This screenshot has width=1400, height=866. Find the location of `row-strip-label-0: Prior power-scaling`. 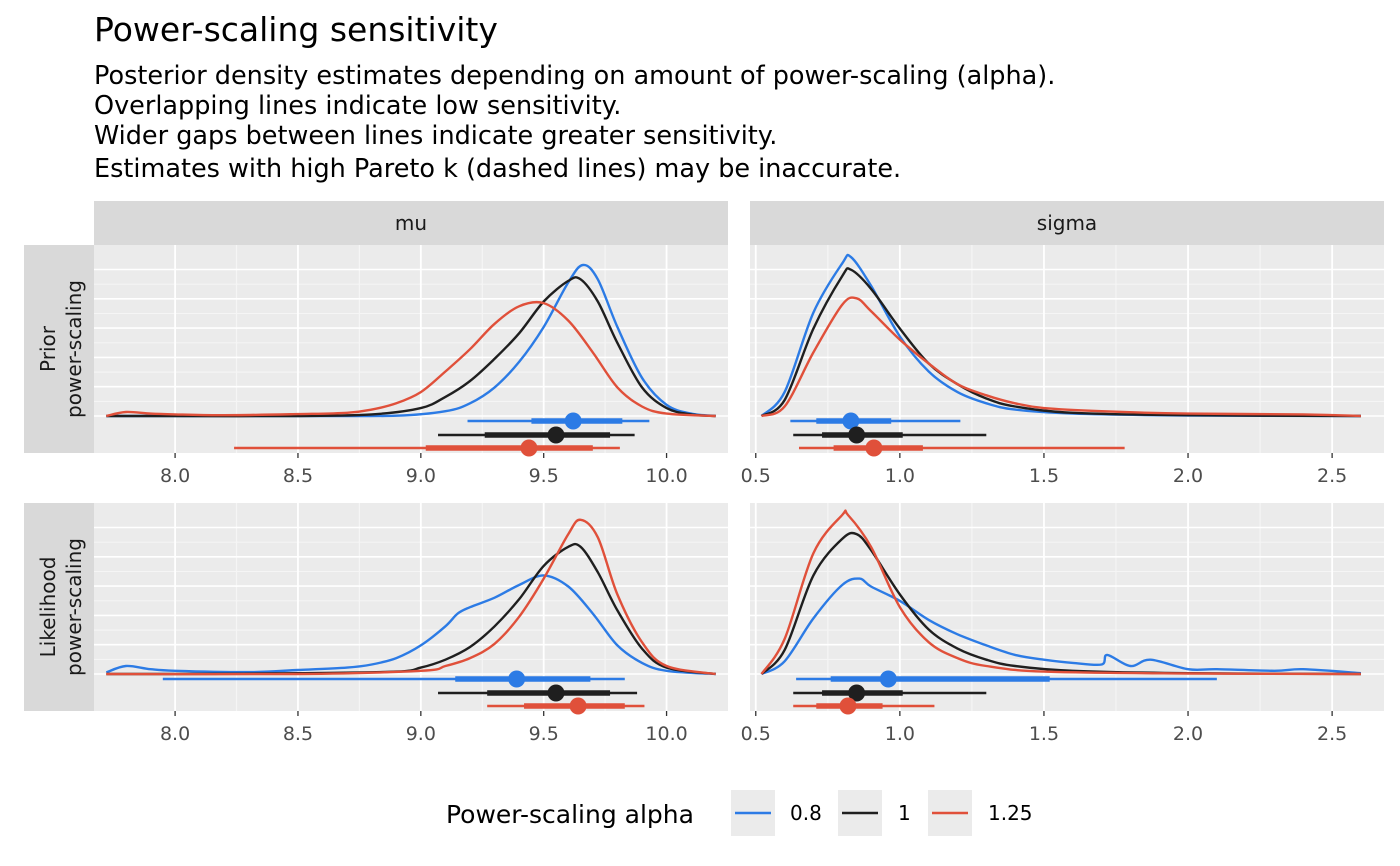

row-strip-label-0: Prior power-scaling is located at coordinates (61, 349).